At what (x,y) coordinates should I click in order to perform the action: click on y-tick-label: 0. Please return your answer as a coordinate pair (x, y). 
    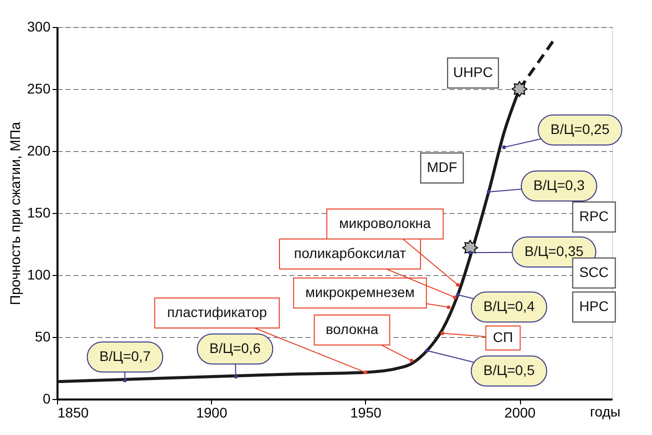
    Looking at the image, I should click on (46, 398).